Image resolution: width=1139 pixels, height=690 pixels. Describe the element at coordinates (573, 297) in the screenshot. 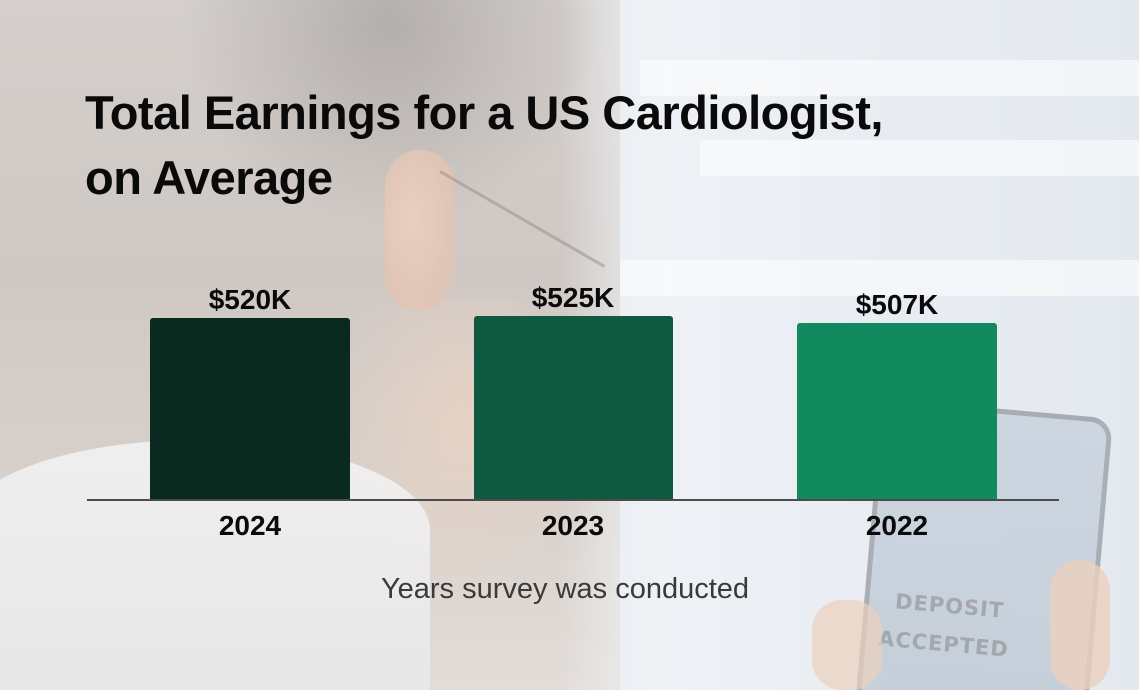

I see `bar-value-label-2023: $525K` at that location.